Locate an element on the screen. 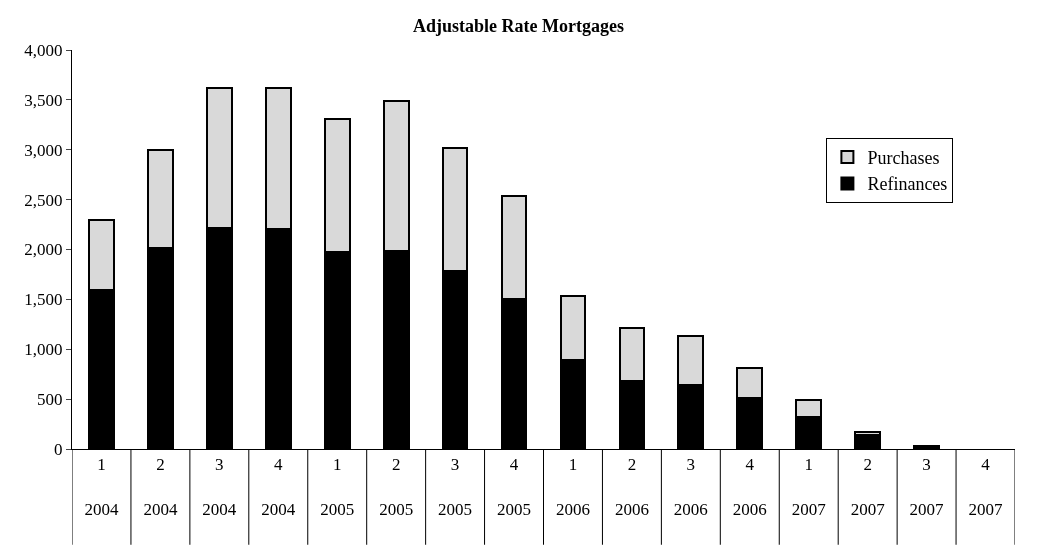  category-label: 2 2005 is located at coordinates (396, 487).